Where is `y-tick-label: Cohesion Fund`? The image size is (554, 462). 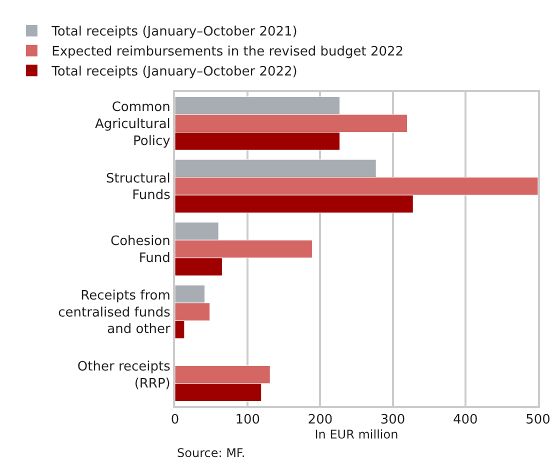 y-tick-label: Cohesion Fund is located at coordinates (140, 250).